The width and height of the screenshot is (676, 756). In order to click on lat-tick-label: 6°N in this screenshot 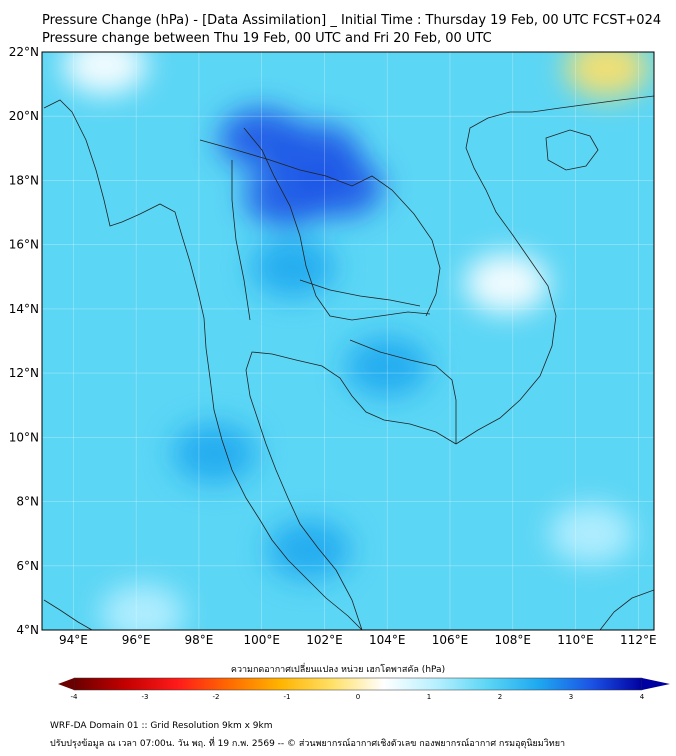, I will do `click(27, 566)`.